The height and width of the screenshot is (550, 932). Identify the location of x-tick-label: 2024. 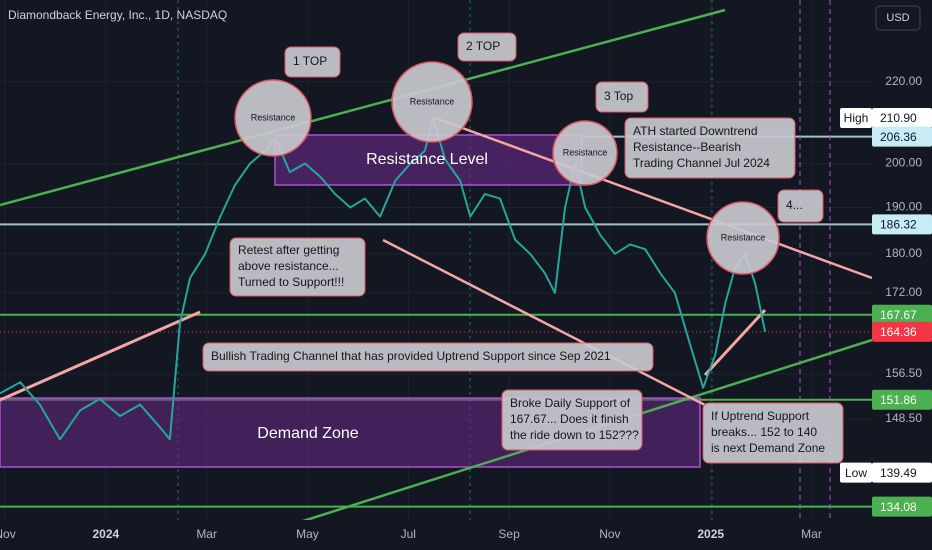
(105, 534).